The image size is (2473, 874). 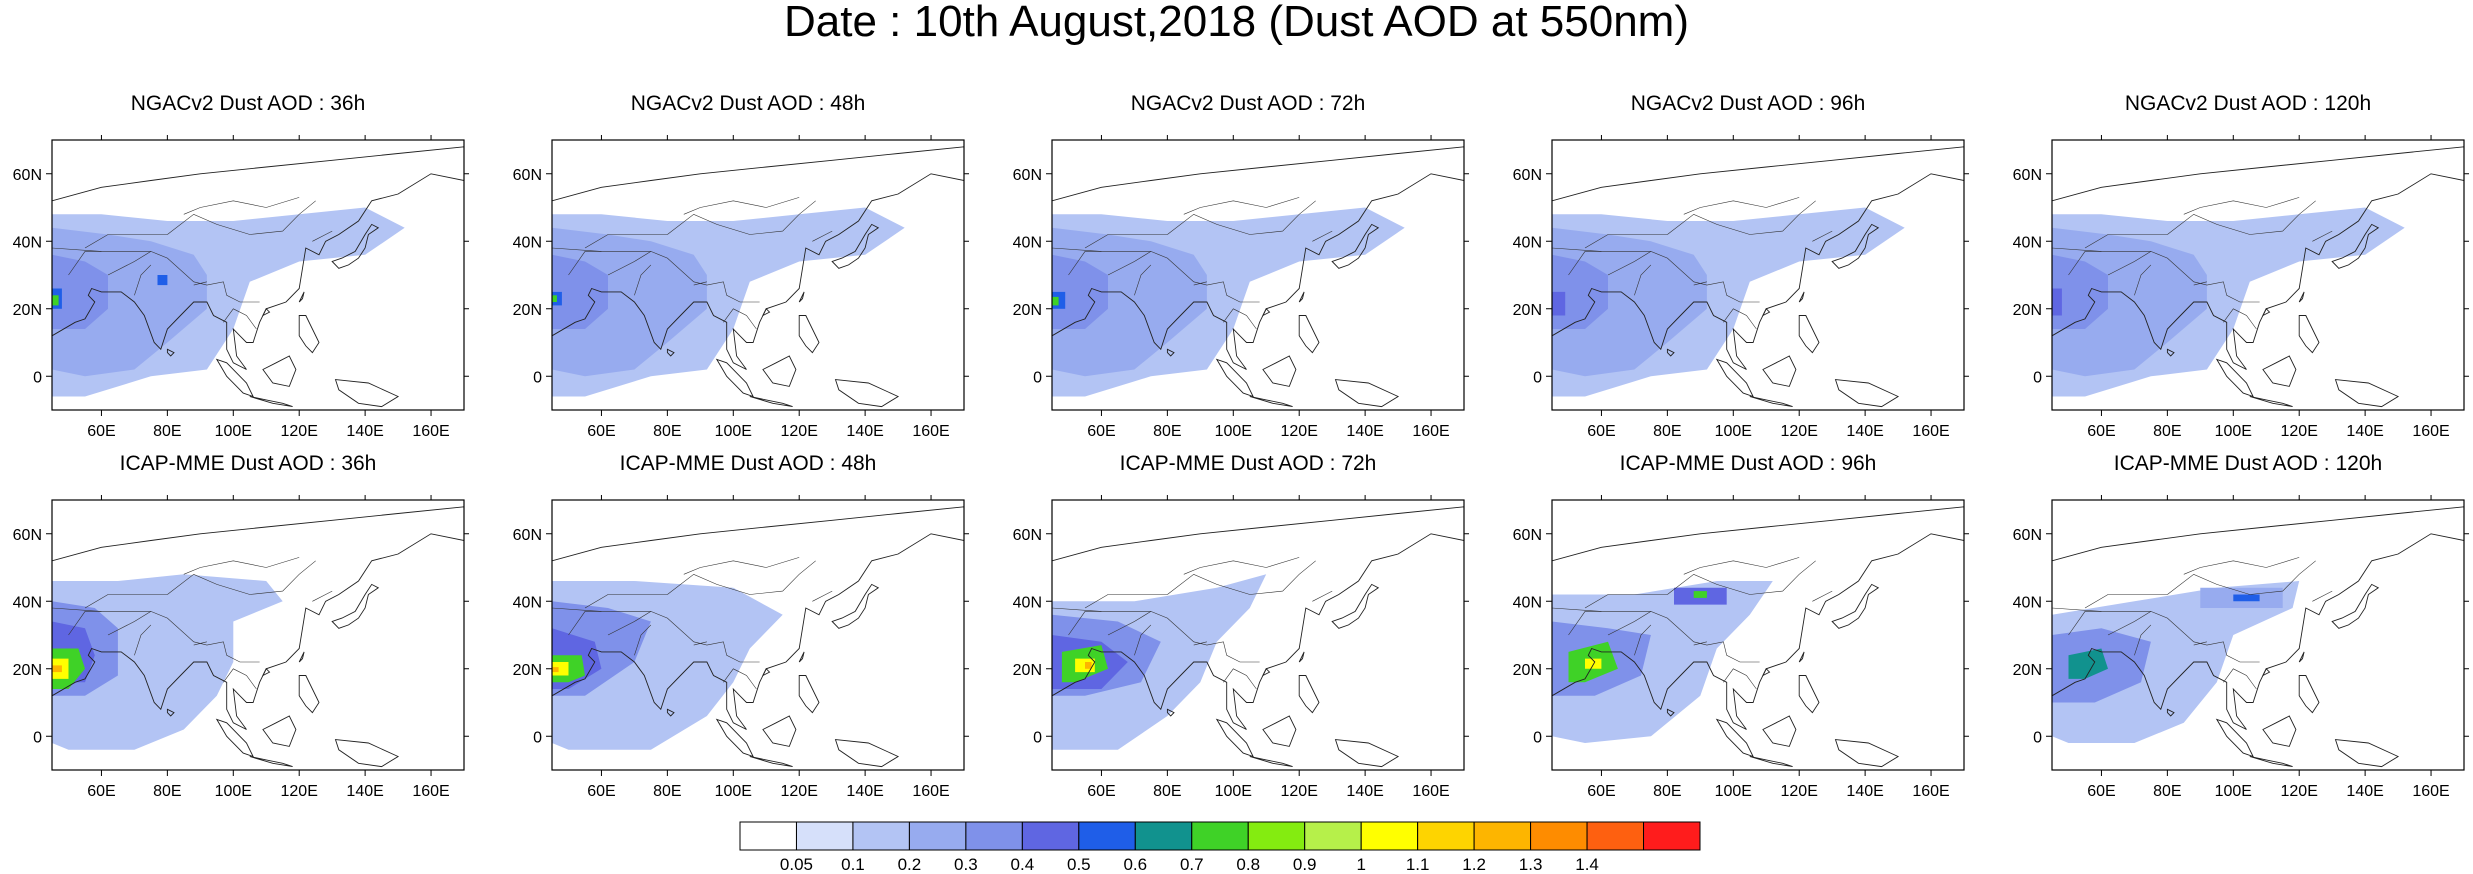 What do you see at coordinates (1248, 864) in the screenshot?
I see `colorbar-label: 0.8` at bounding box center [1248, 864].